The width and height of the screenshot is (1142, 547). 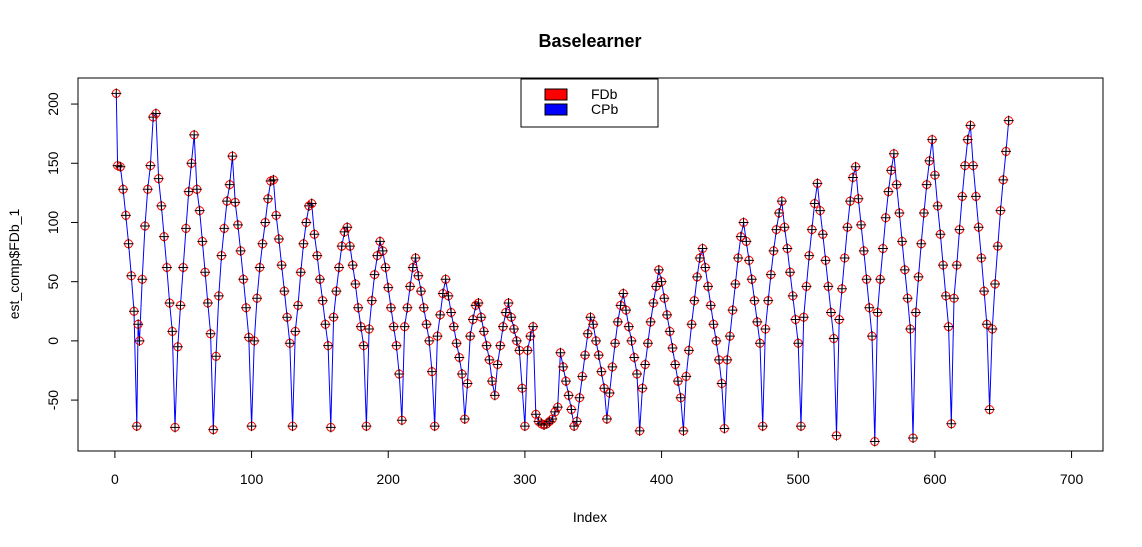 I want to click on x-tick-label: 700, so click(x=1072, y=479).